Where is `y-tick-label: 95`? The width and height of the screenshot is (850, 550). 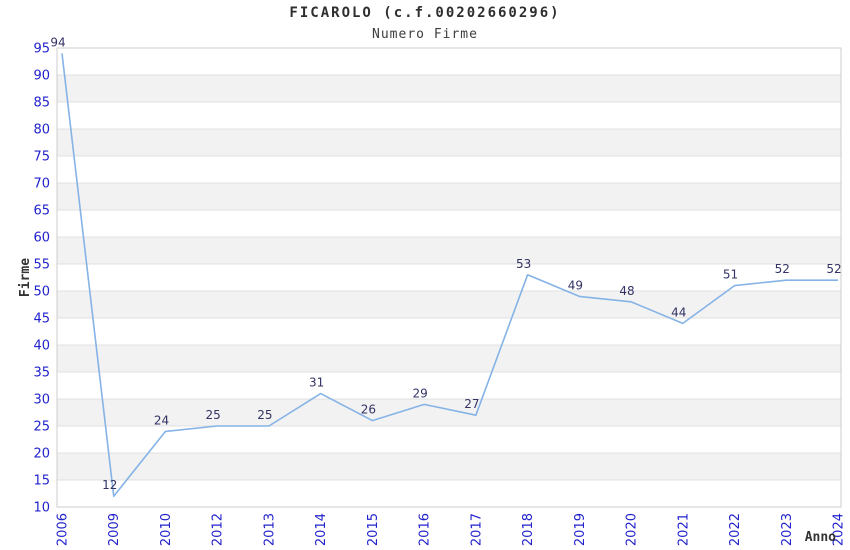
y-tick-label: 95 is located at coordinates (41, 49).